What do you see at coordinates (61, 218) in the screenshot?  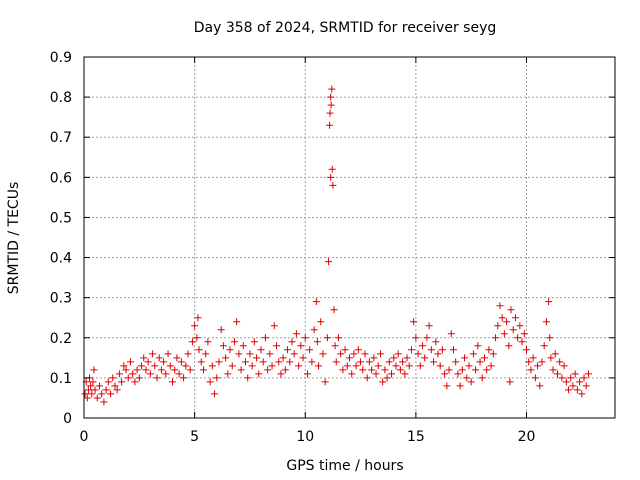 I see `y-tick-label: 0.5` at bounding box center [61, 218].